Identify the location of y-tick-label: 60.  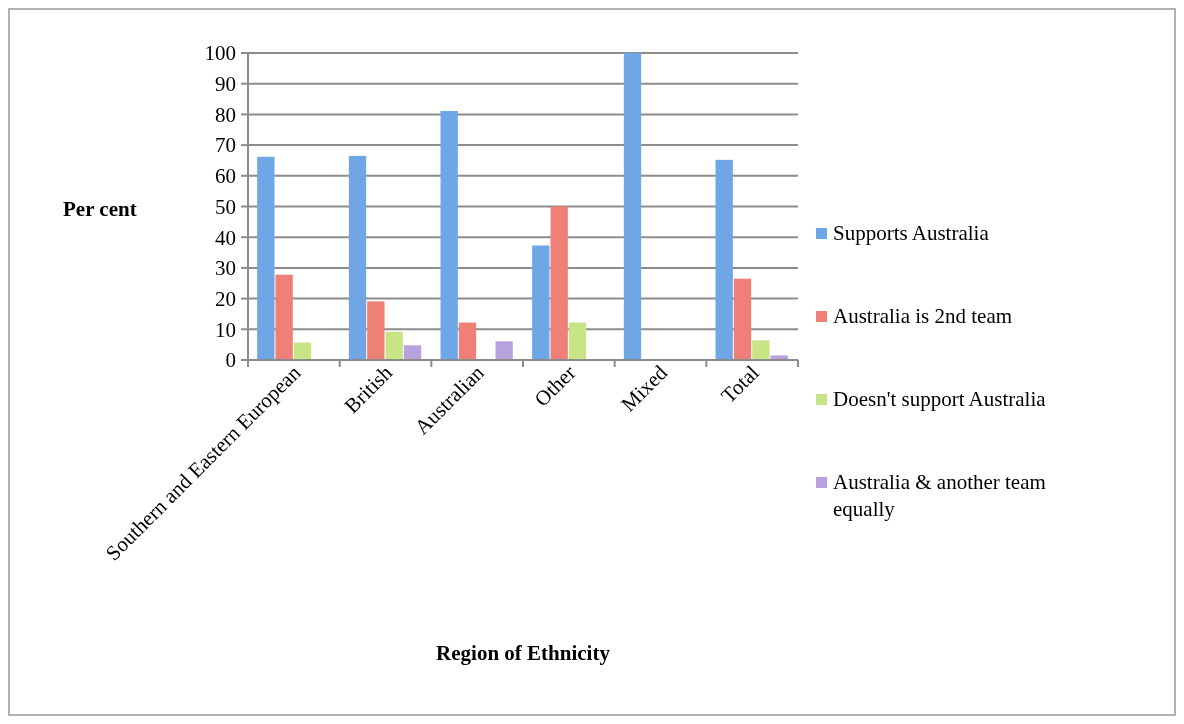
(225, 176).